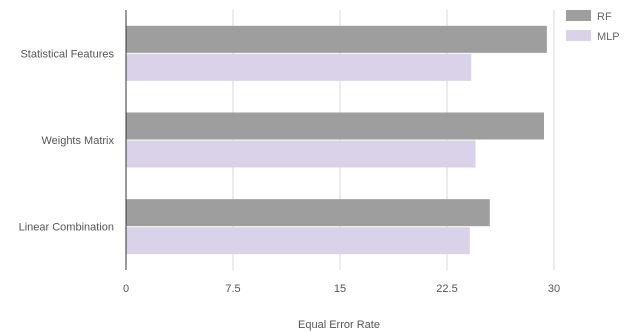  Describe the element at coordinates (67, 54) in the screenshot. I see `category-label: Statistical Features` at that location.